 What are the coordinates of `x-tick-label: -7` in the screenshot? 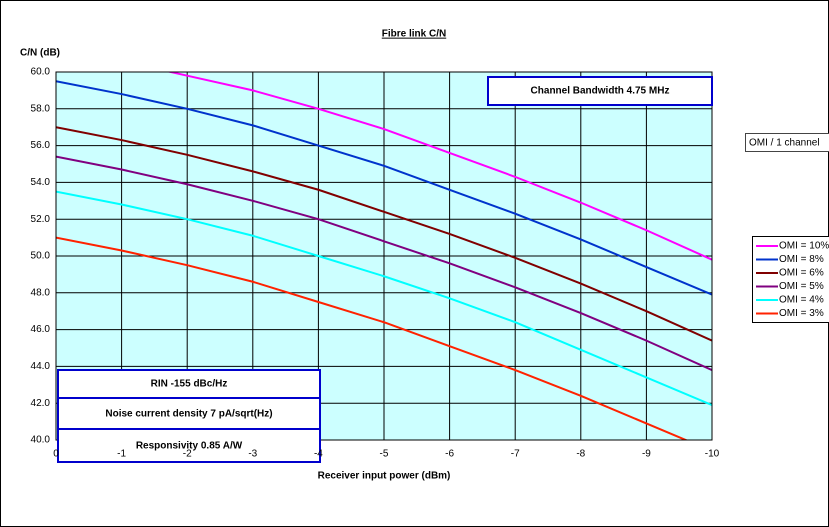 It's located at (515, 454).